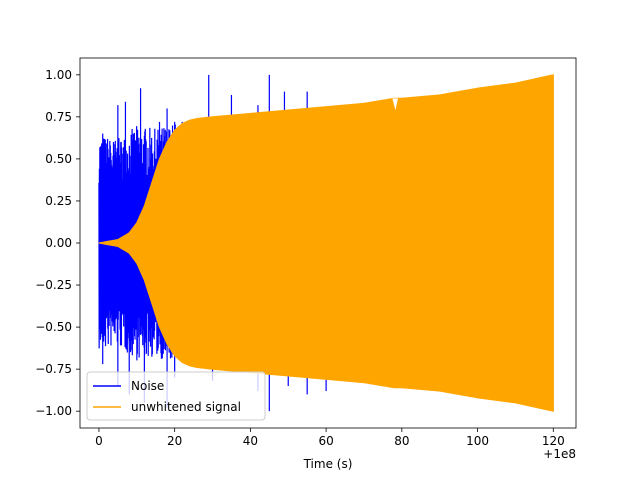  What do you see at coordinates (553, 441) in the screenshot?
I see `x-tick-label: 120` at bounding box center [553, 441].